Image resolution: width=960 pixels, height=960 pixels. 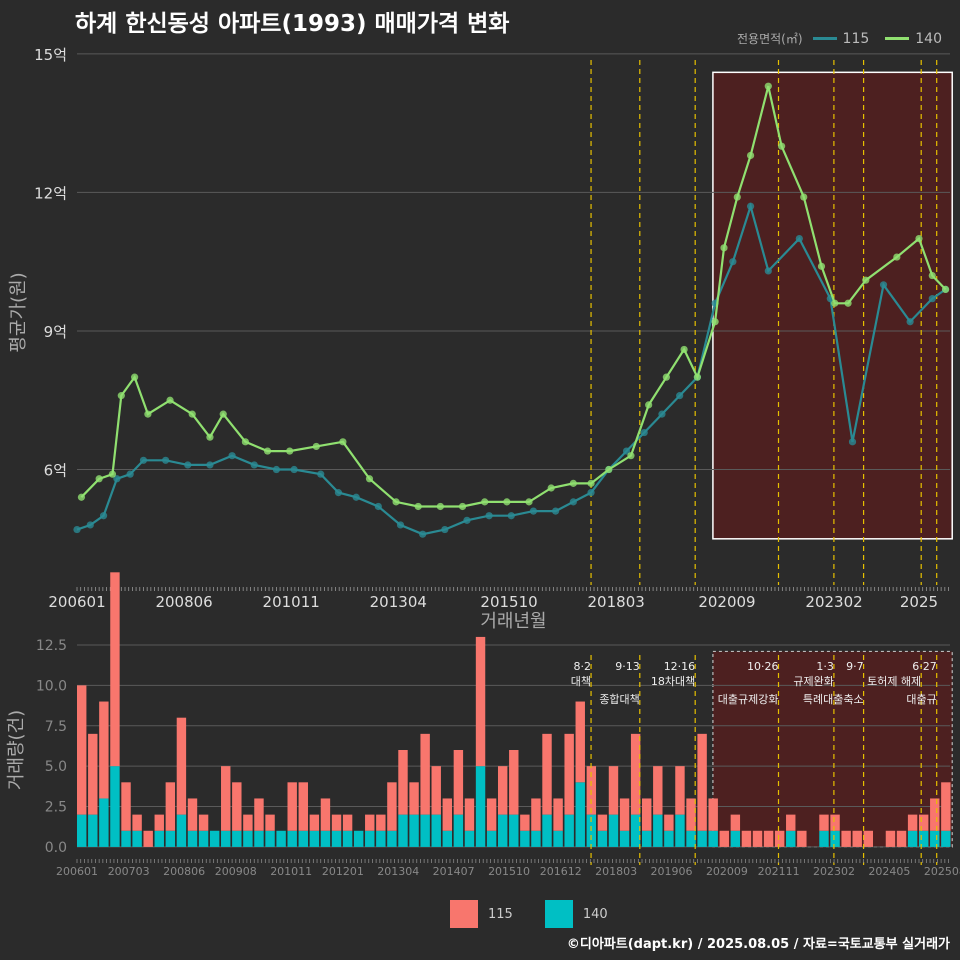 I want to click on policy-text-label: 18차대책, so click(x=673, y=681).